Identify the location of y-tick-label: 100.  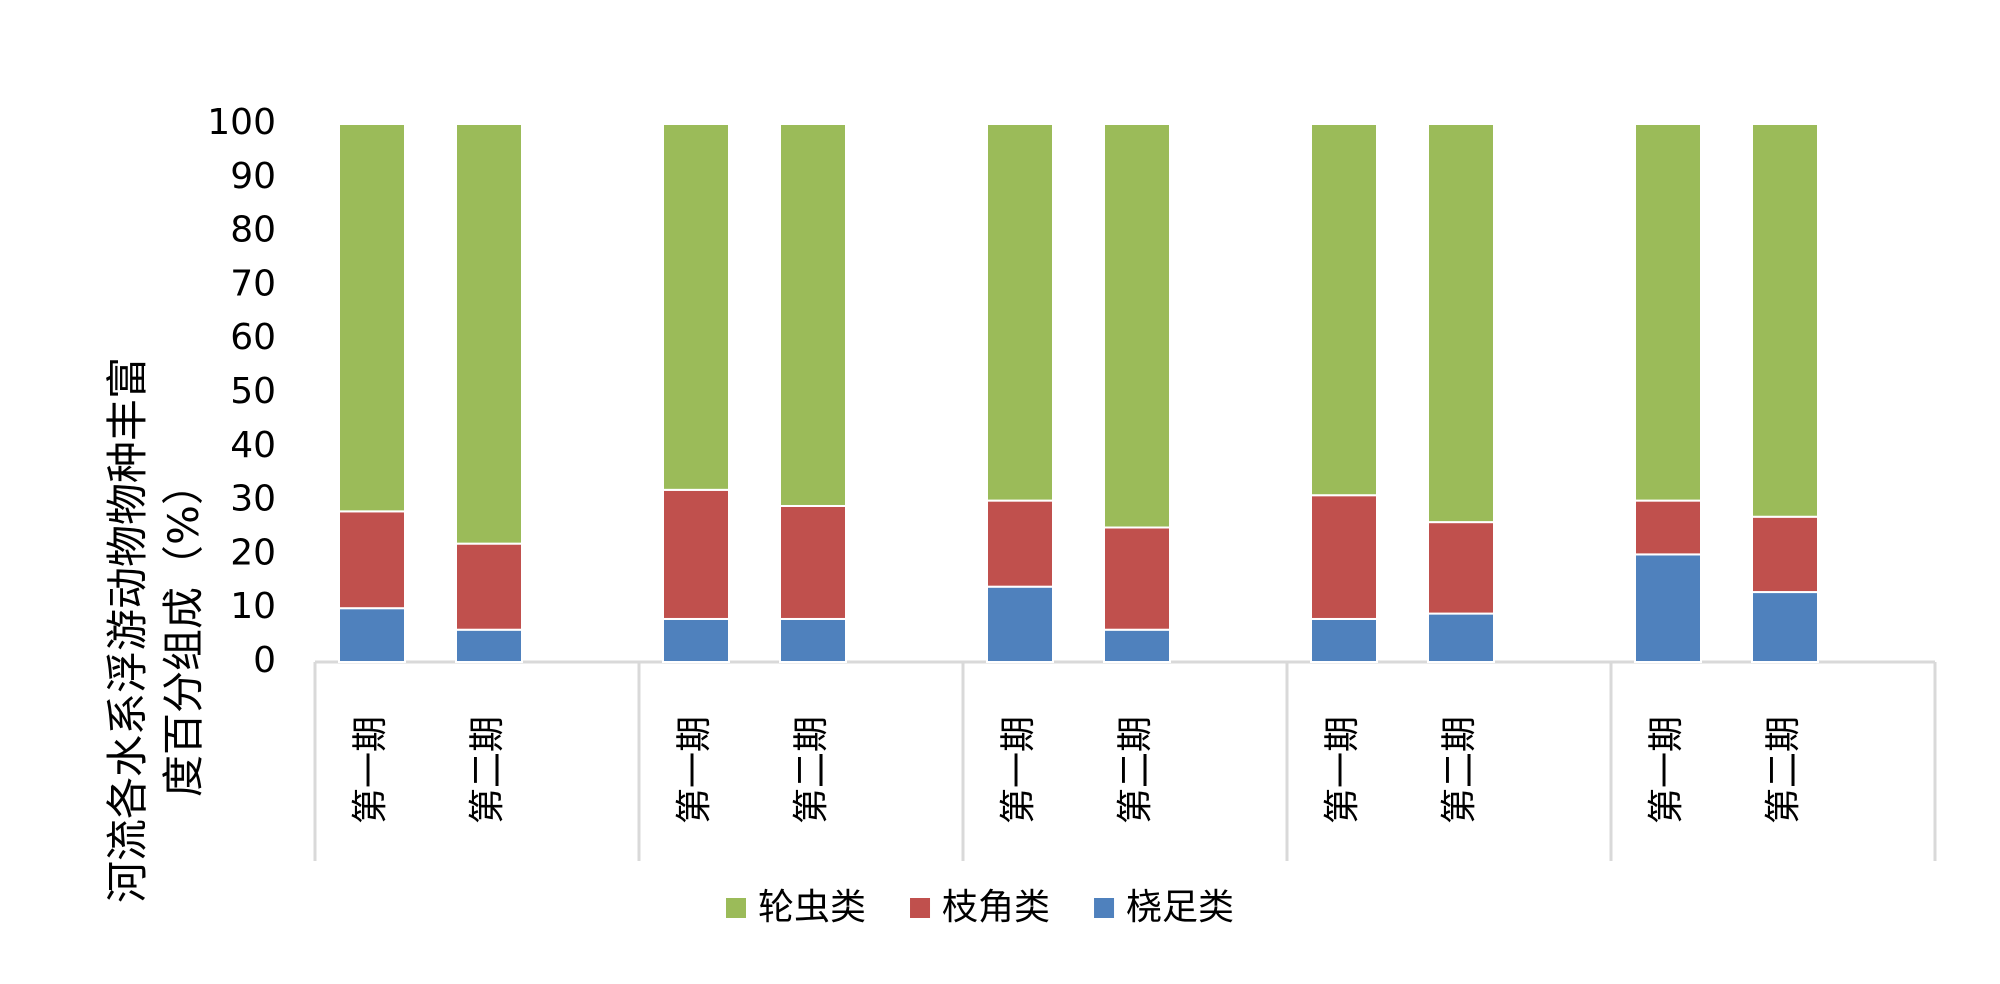
(241, 122).